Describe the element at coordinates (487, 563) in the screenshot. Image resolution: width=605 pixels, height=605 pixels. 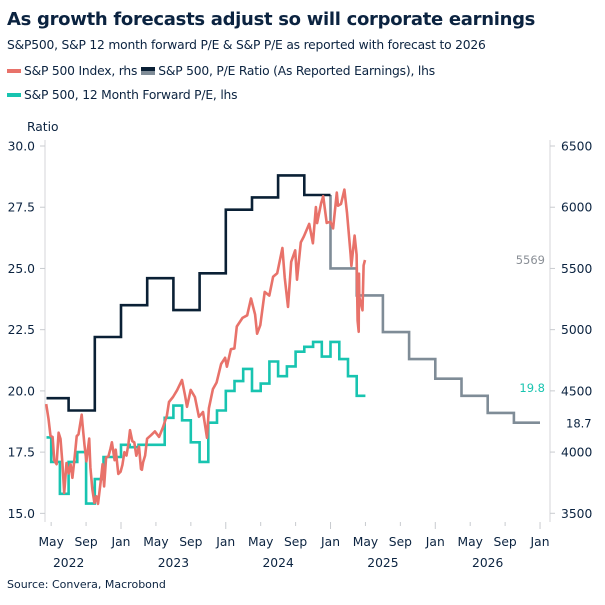
I see `x-year-label: 2026` at that location.